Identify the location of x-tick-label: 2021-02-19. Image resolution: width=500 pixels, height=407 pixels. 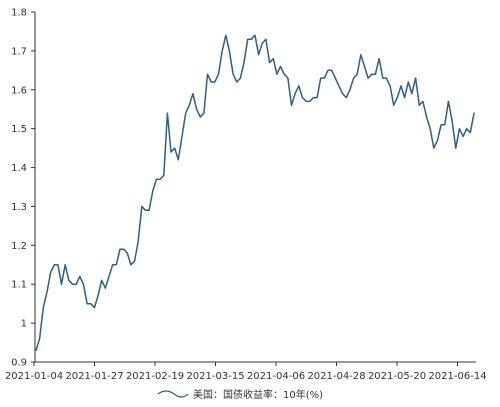
(155, 376).